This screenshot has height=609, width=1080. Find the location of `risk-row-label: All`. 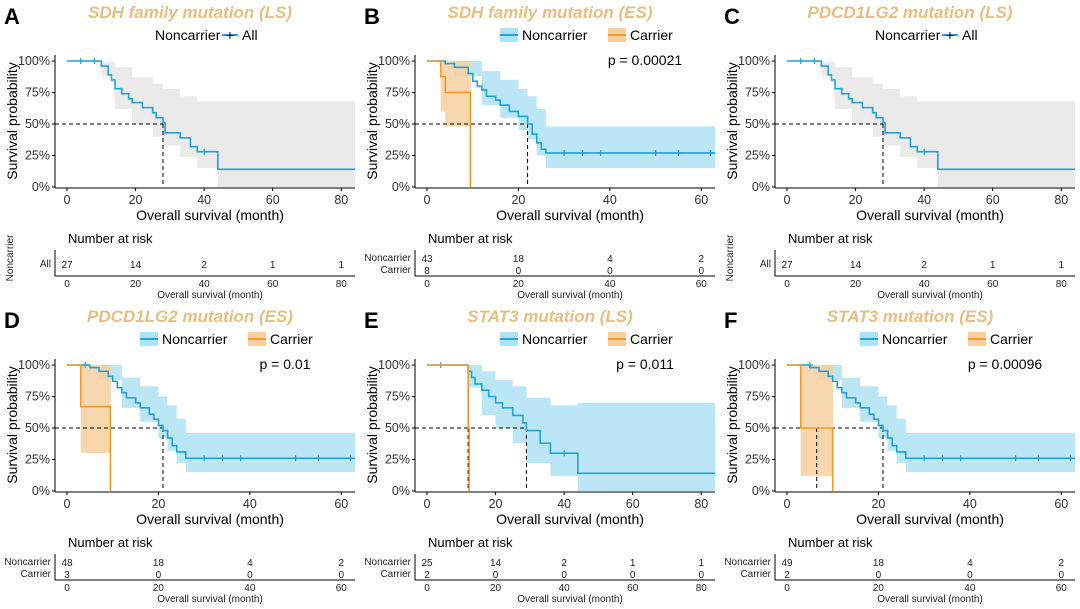

risk-row-label: All is located at coordinates (45, 264).